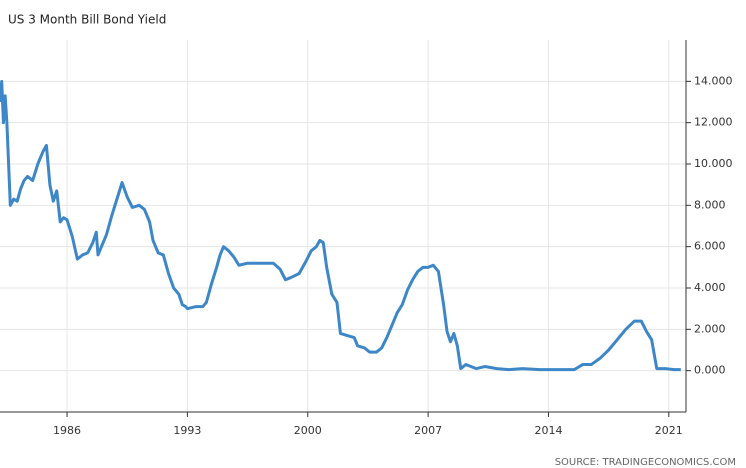  Describe the element at coordinates (67, 430) in the screenshot. I see `x-tick-label: 1986` at that location.